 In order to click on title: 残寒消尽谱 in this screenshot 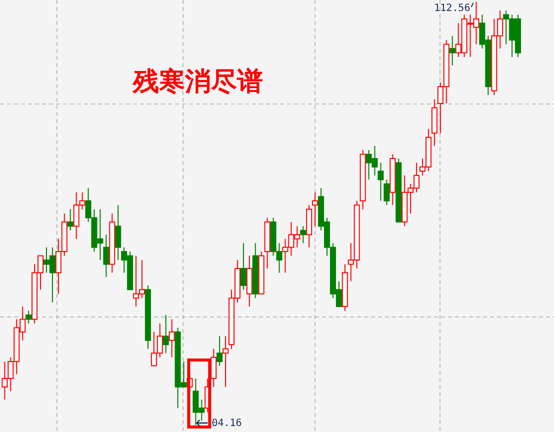, I will do `click(198, 82)`.